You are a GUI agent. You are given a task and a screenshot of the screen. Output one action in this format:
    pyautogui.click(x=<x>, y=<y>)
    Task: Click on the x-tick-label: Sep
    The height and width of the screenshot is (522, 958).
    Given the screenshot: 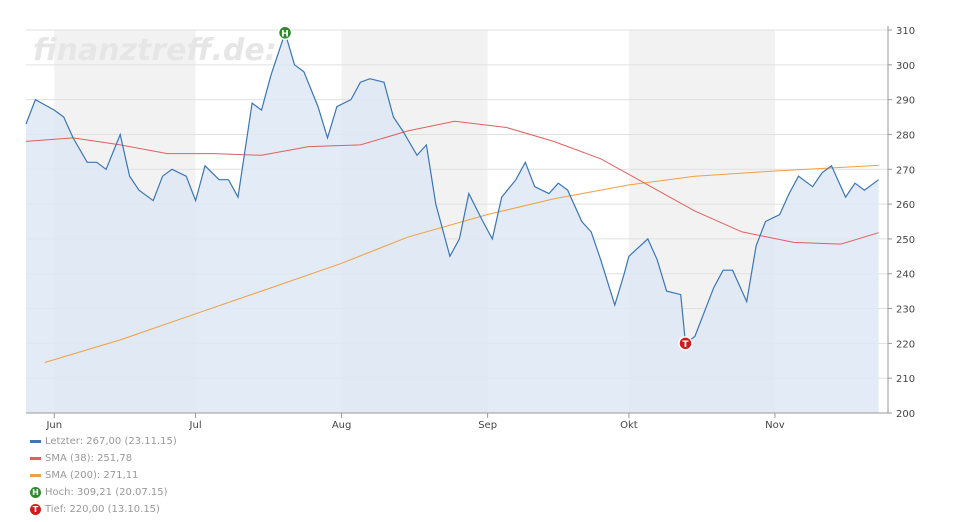 What is the action you would take?
    pyautogui.click(x=487, y=425)
    